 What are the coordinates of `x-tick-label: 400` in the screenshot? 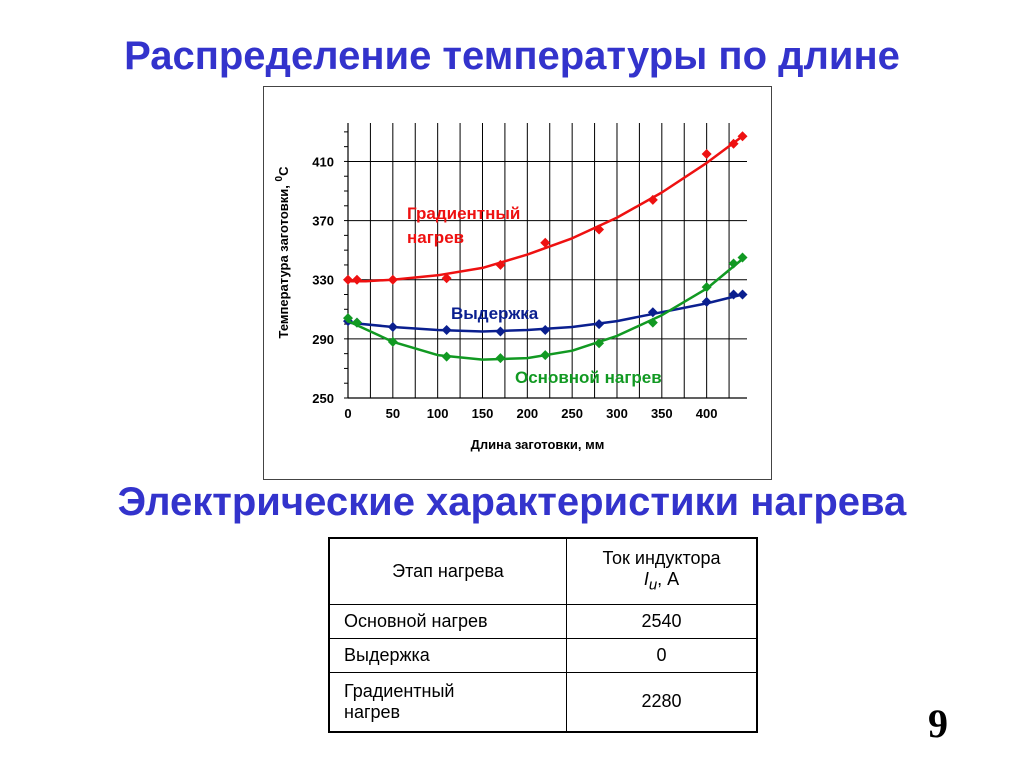 It's located at (707, 413).